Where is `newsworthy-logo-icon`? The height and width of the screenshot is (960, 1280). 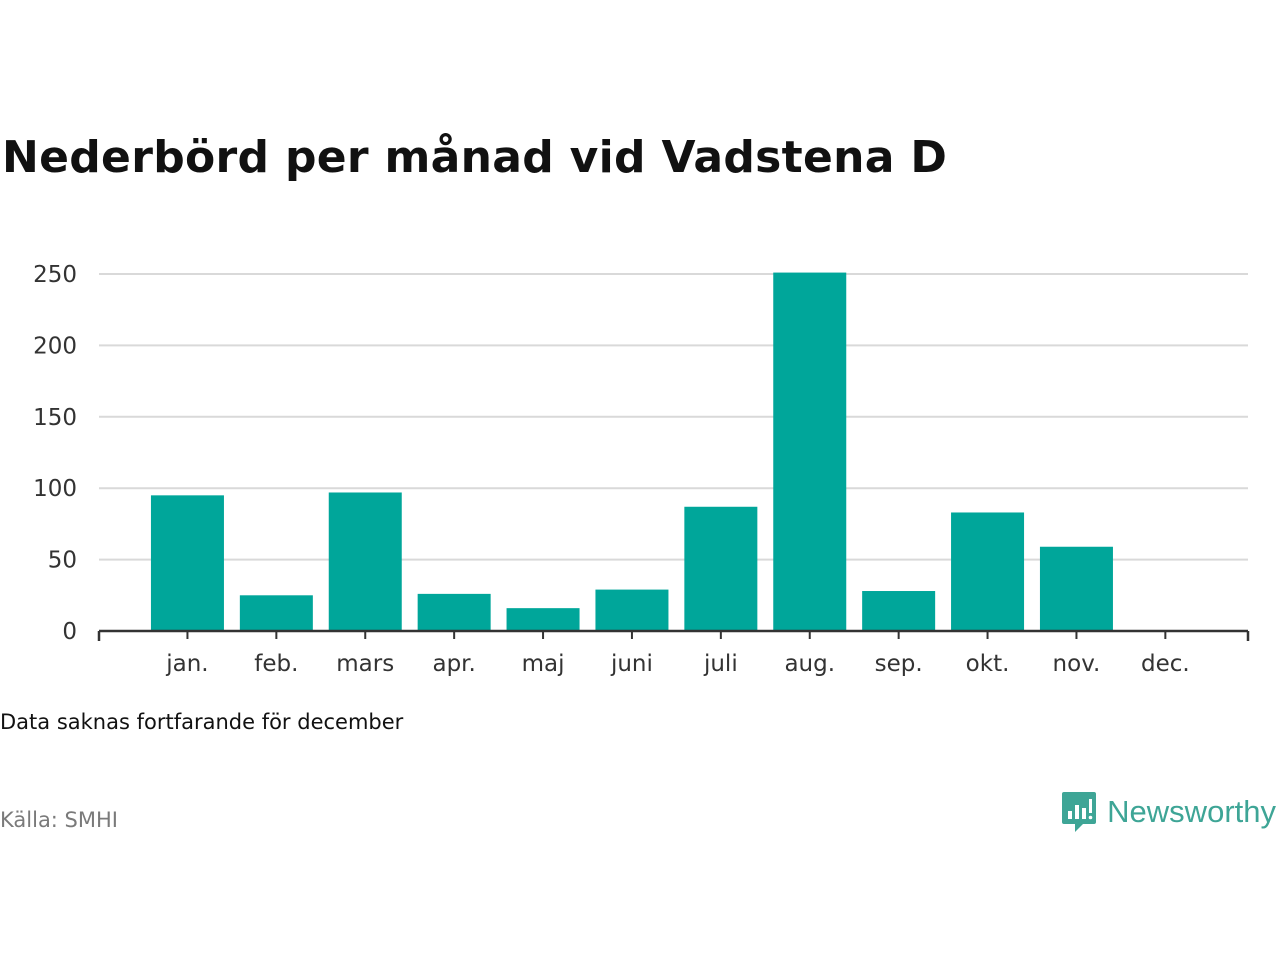
newsworthy-logo-icon is located at coordinates (1079, 812).